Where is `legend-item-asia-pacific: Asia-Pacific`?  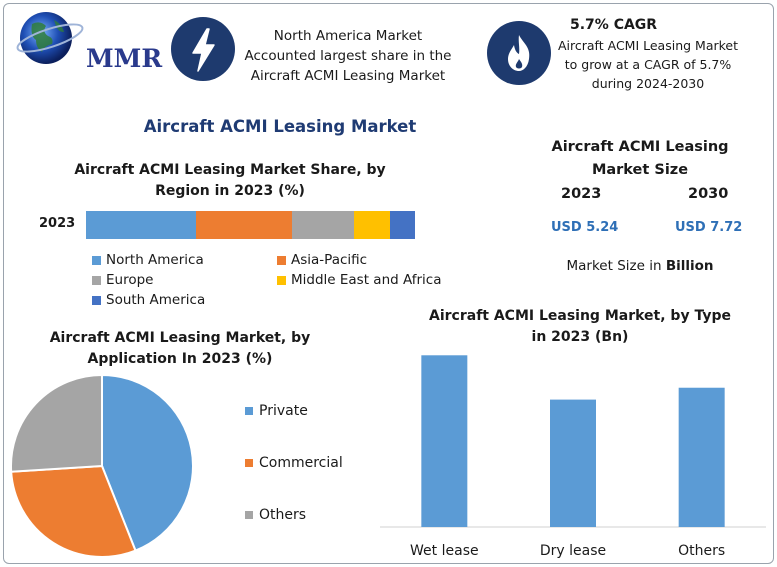
legend-item-asia-pacific: Asia-Pacific is located at coordinates (322, 260).